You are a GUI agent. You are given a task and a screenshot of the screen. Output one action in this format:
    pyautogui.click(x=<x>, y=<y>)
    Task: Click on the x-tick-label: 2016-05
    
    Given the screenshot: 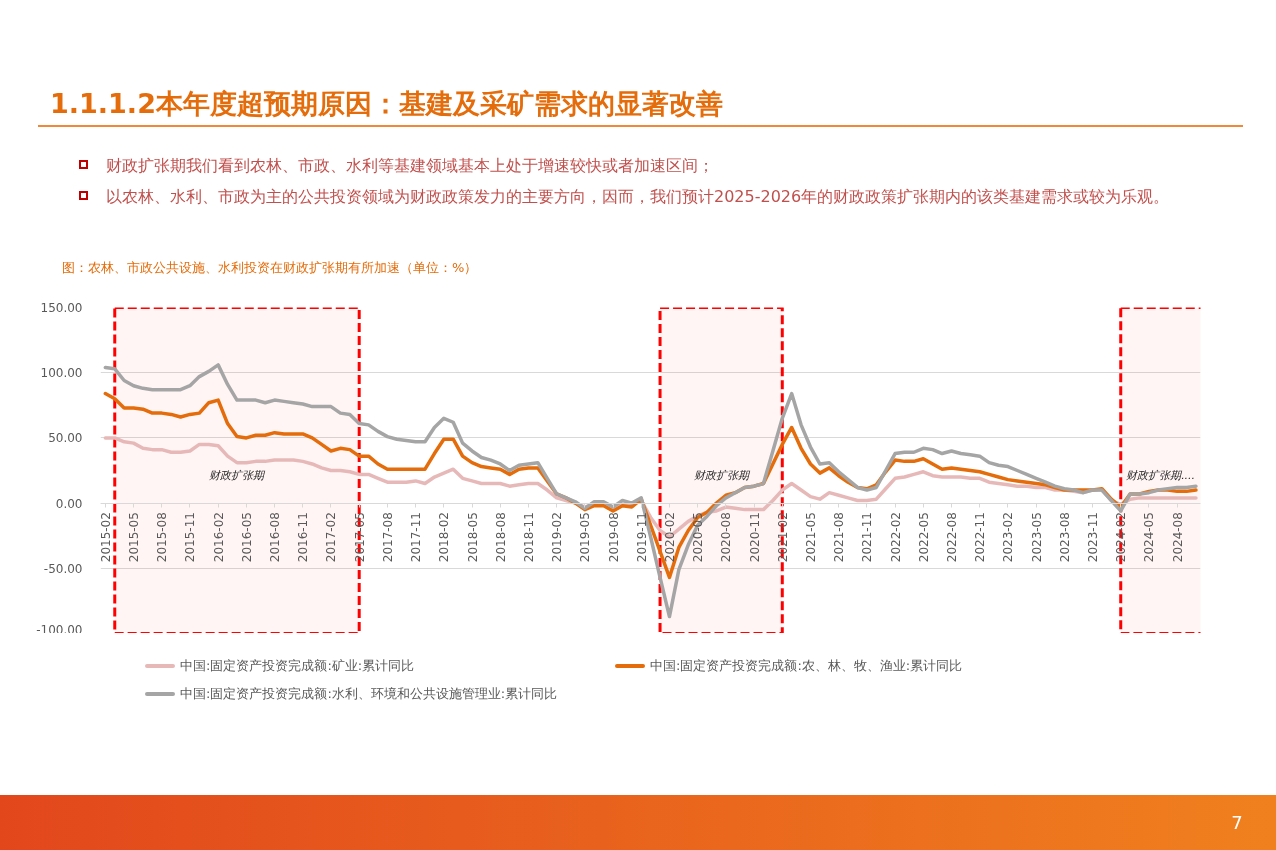 What is the action you would take?
    pyautogui.click(x=246, y=537)
    